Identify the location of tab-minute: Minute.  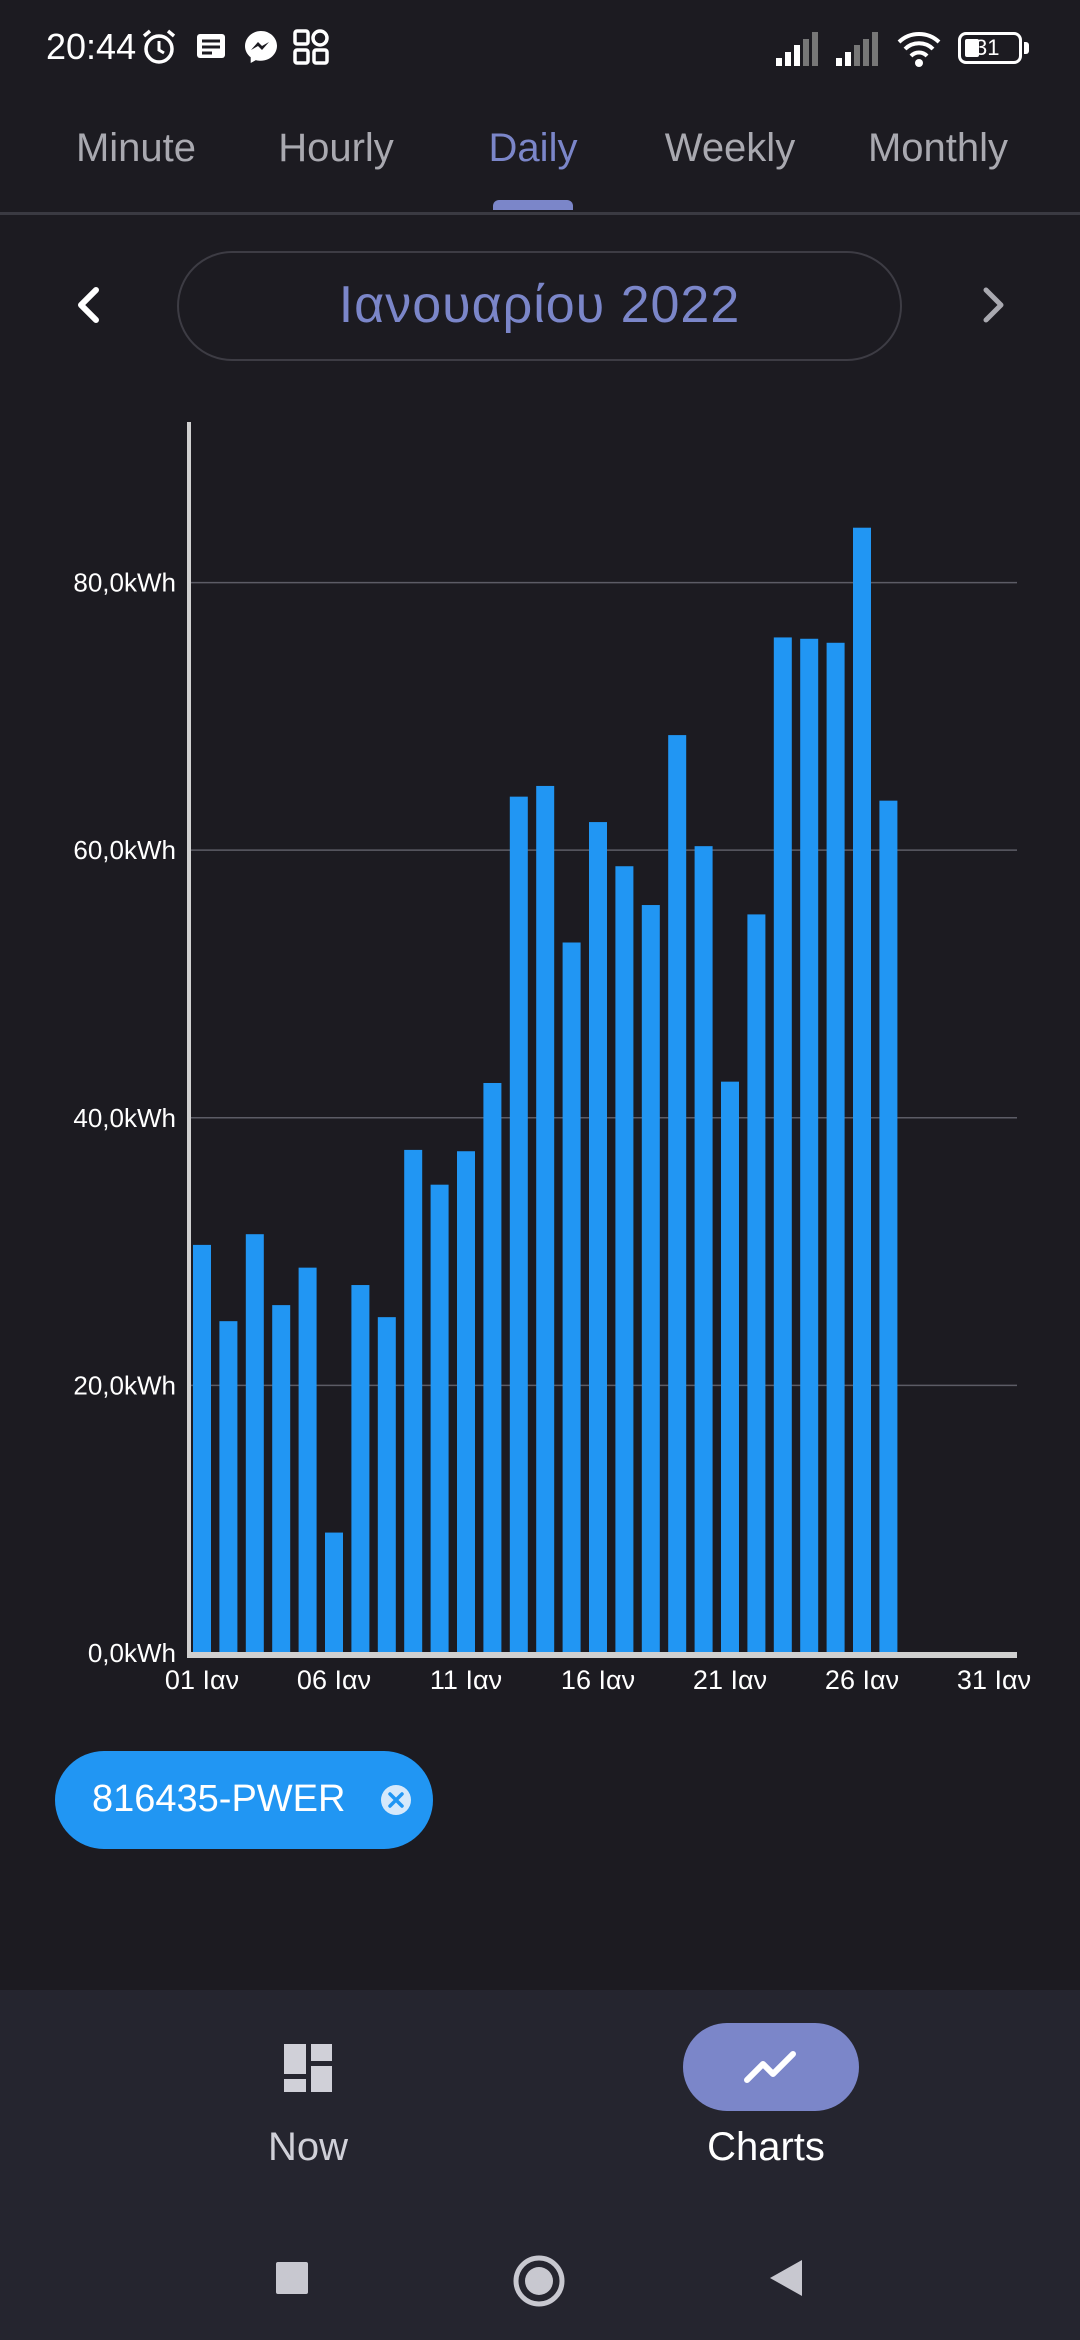
(136, 148).